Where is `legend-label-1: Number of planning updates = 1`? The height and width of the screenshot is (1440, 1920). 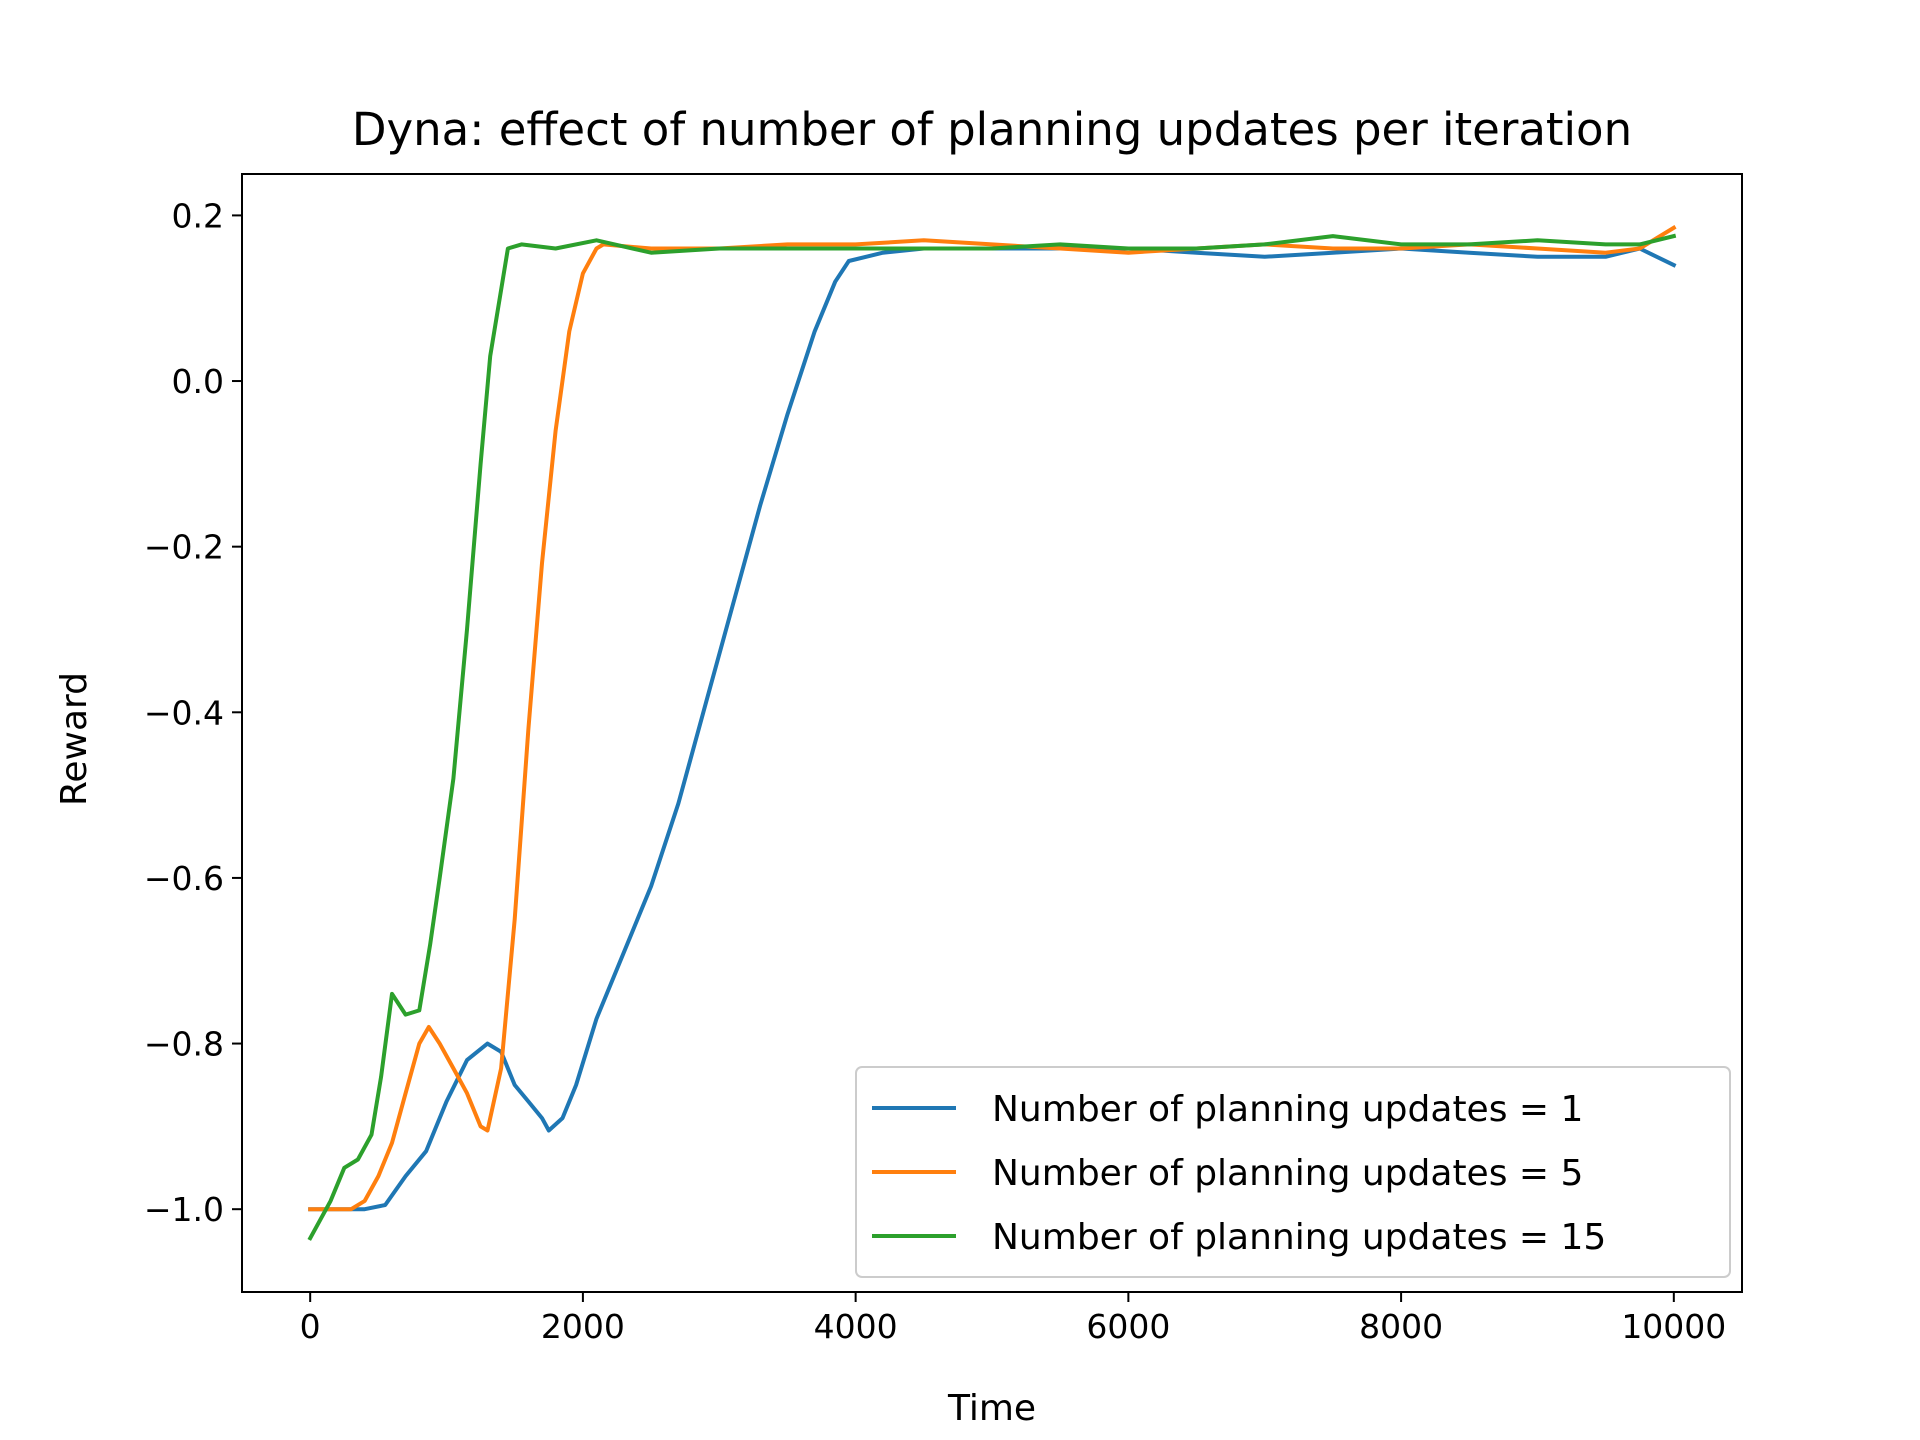
legend-label-1: Number of planning updates = 1 is located at coordinates (1287, 1109).